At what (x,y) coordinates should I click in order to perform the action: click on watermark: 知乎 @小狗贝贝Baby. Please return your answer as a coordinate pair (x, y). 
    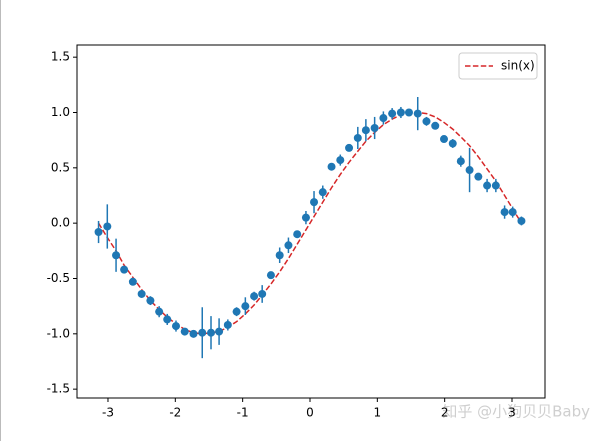
    Looking at the image, I should click on (516, 412).